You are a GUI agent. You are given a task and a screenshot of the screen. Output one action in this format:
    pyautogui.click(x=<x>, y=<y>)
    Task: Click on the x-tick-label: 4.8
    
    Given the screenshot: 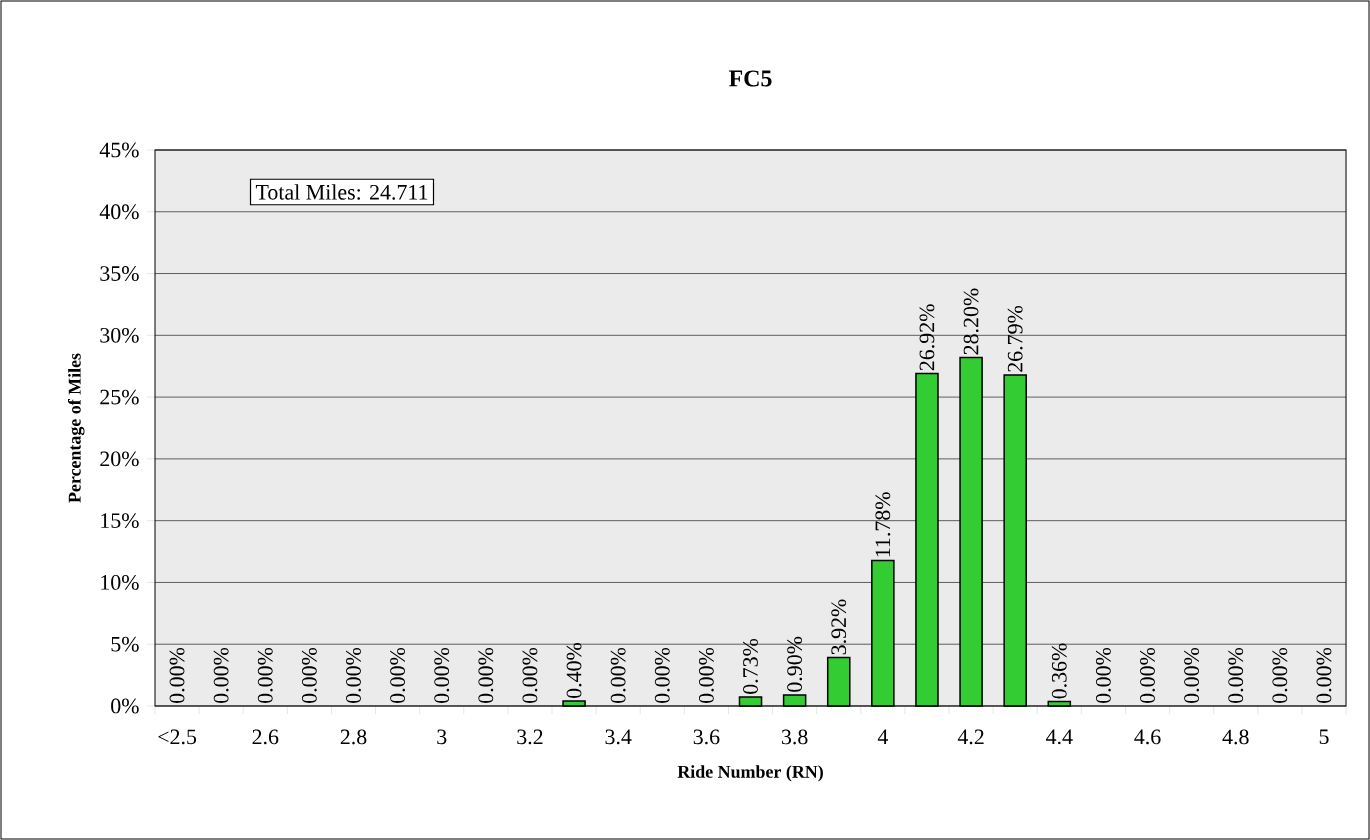 What is the action you would take?
    pyautogui.click(x=1235, y=737)
    